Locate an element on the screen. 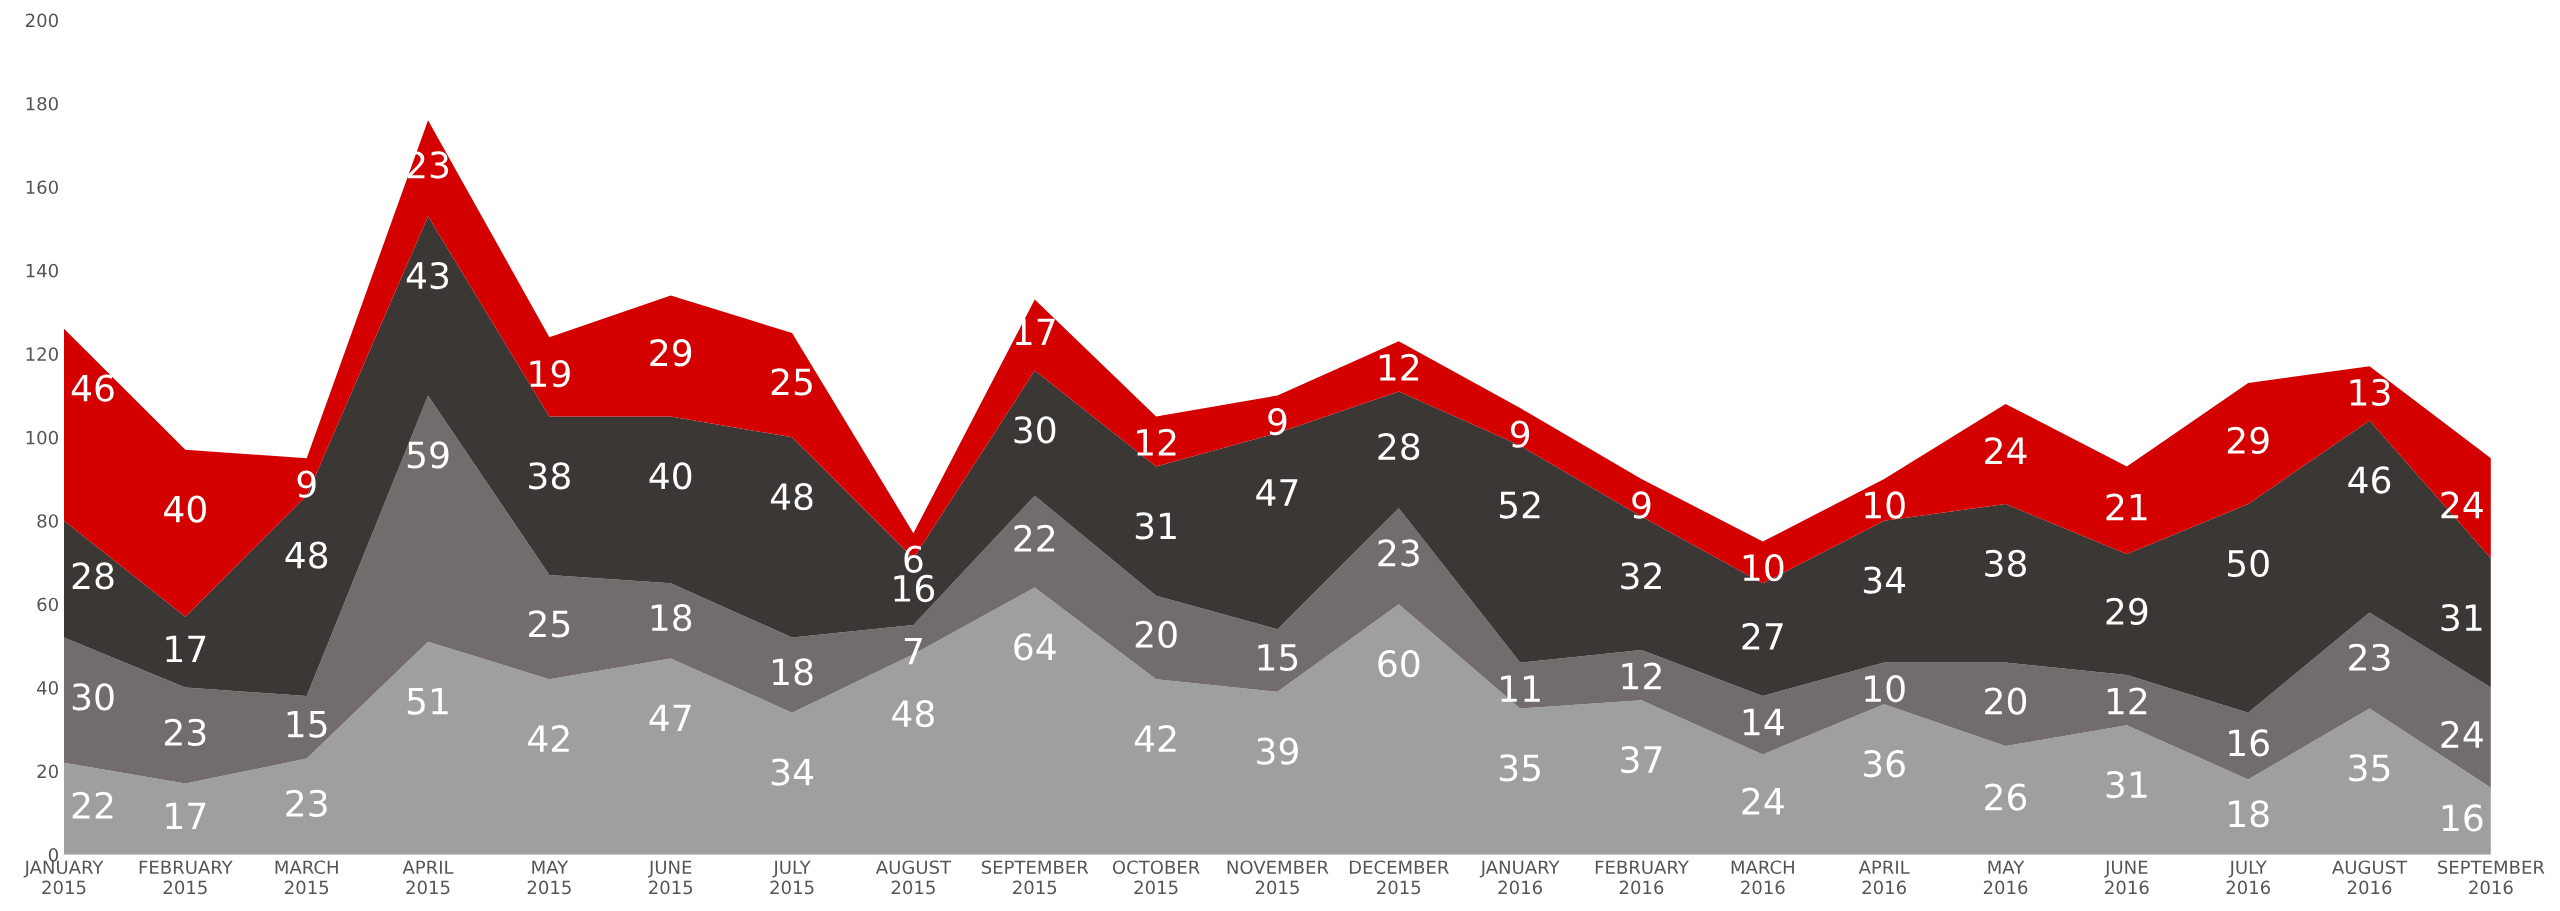 The image size is (2560, 911). data-label: 21 is located at coordinates (2126, 507).